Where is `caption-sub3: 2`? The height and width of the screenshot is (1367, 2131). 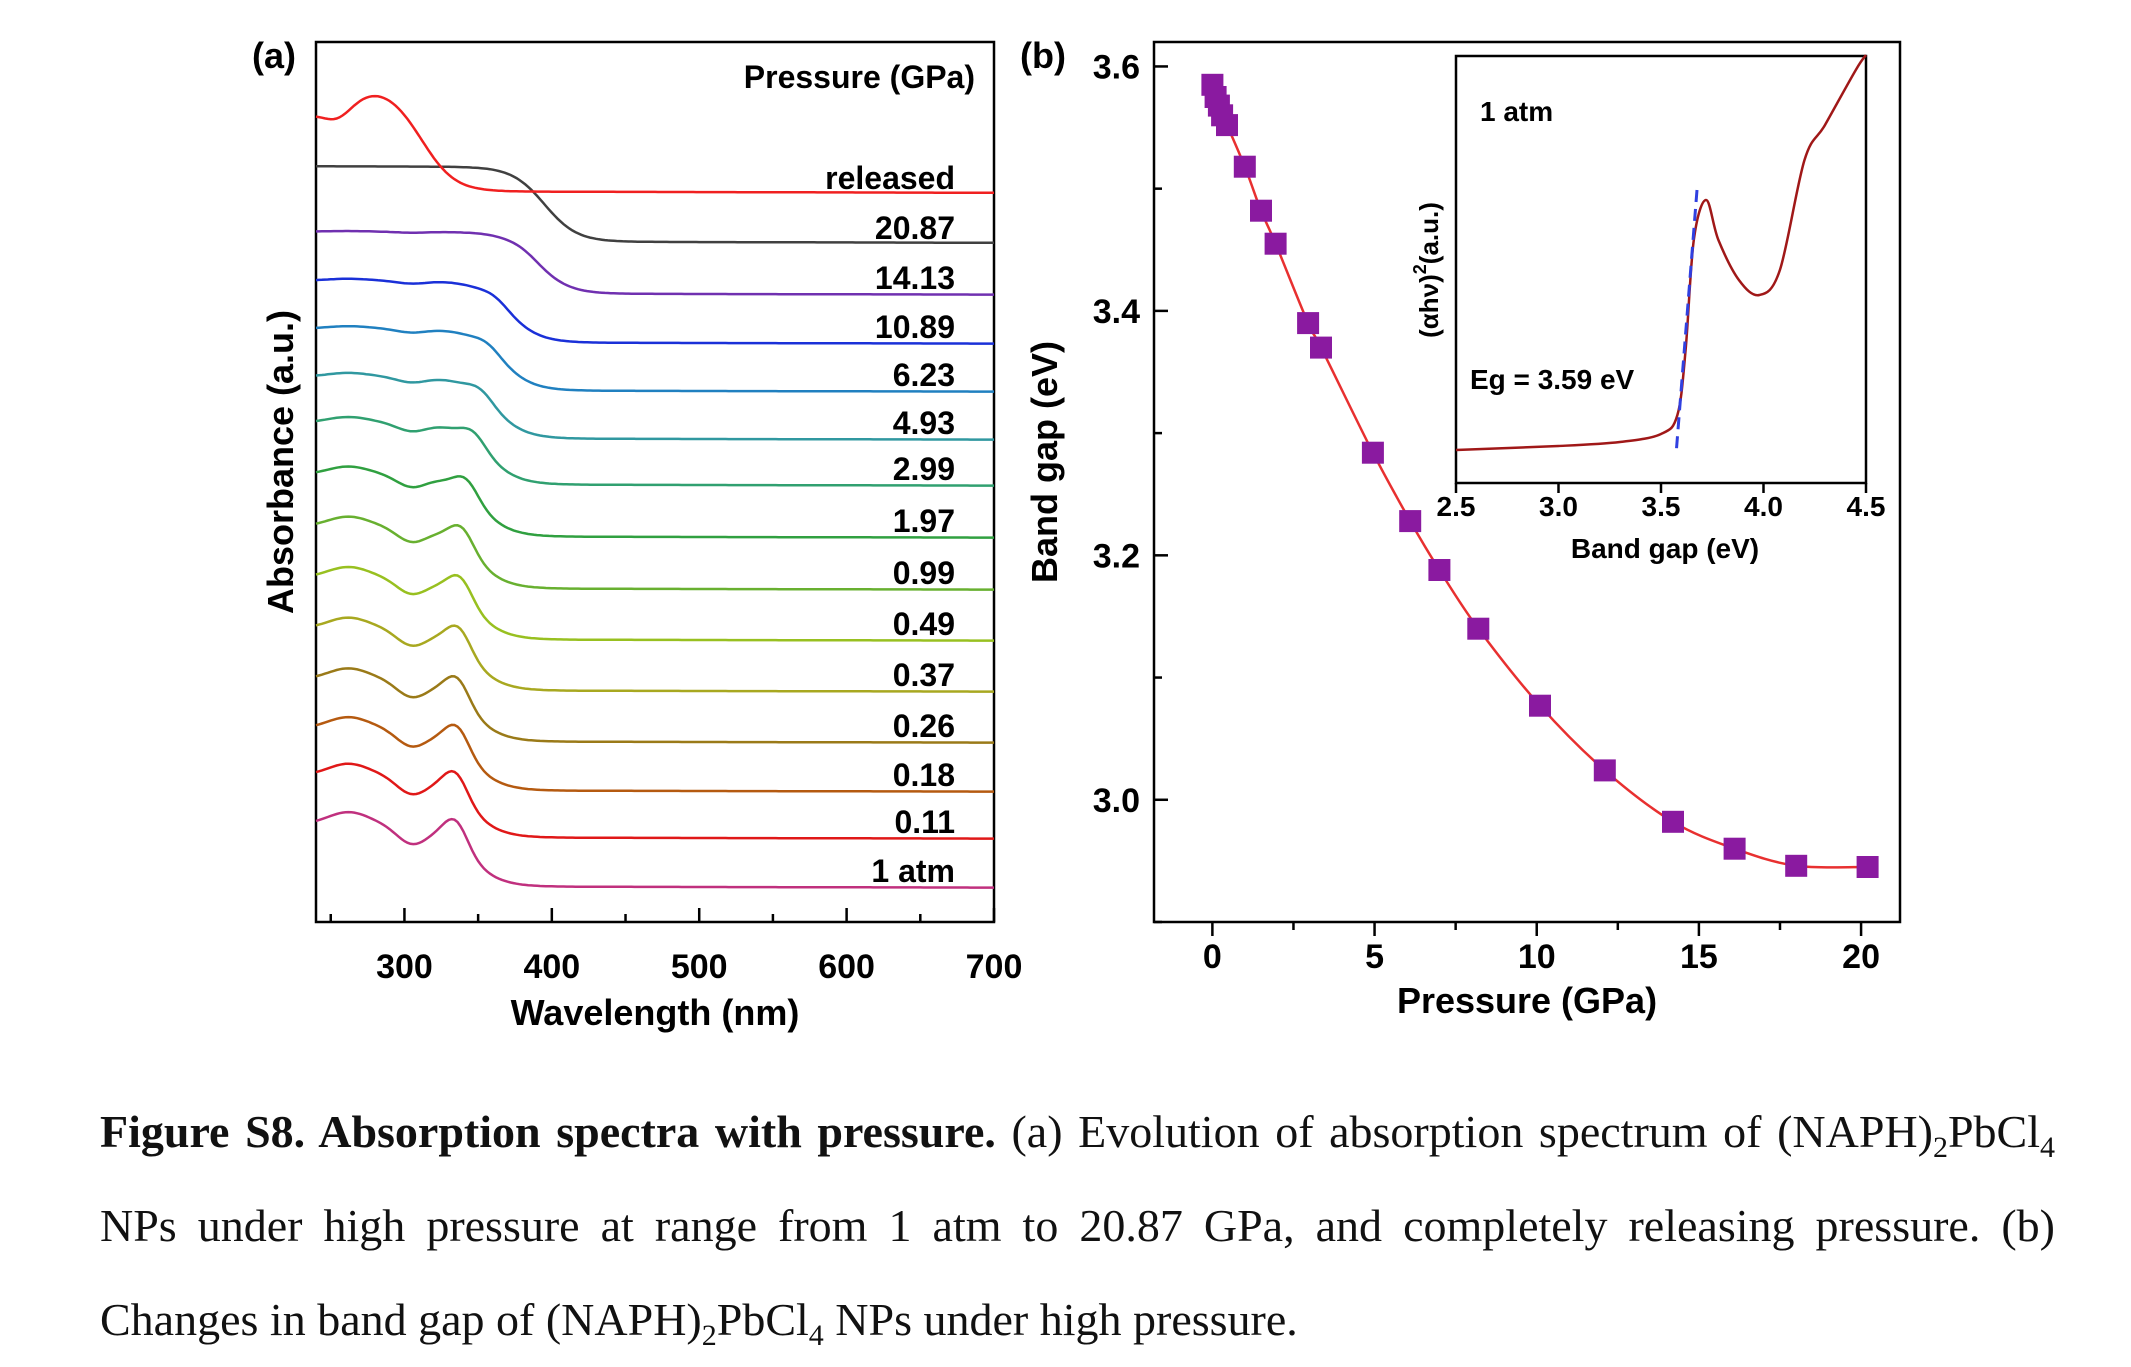
caption-sub3: 2 is located at coordinates (709, 1336).